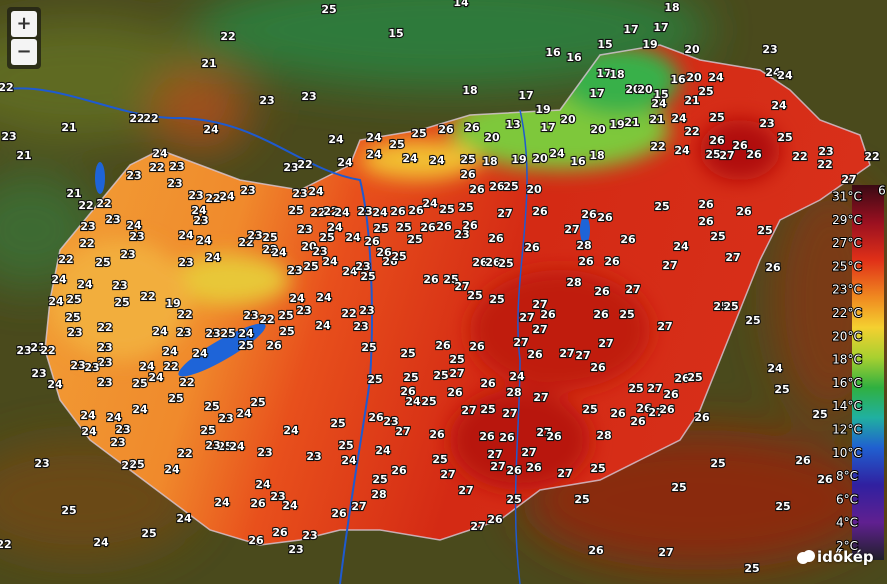 The image size is (887, 584). Describe the element at coordinates (847, 290) in the screenshot. I see `legend-label: 23°C` at that location.